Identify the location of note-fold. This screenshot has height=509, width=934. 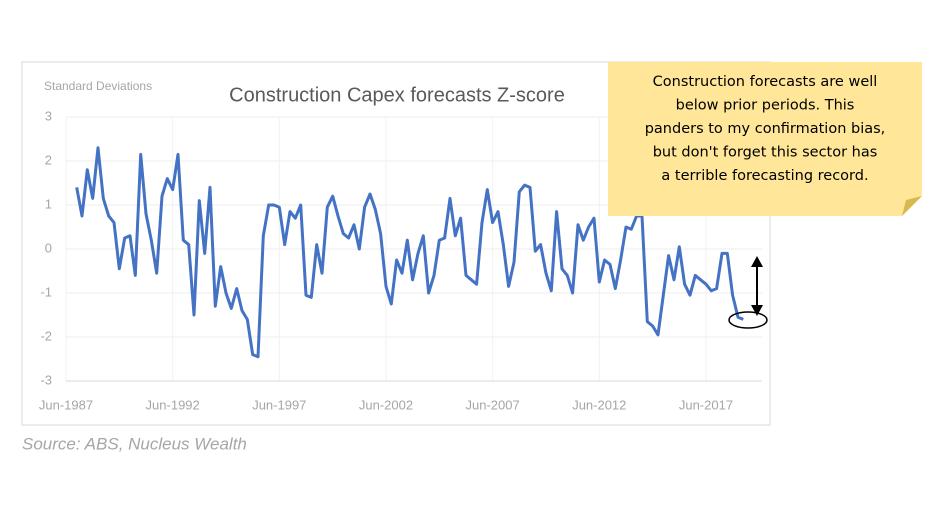
(912, 206).